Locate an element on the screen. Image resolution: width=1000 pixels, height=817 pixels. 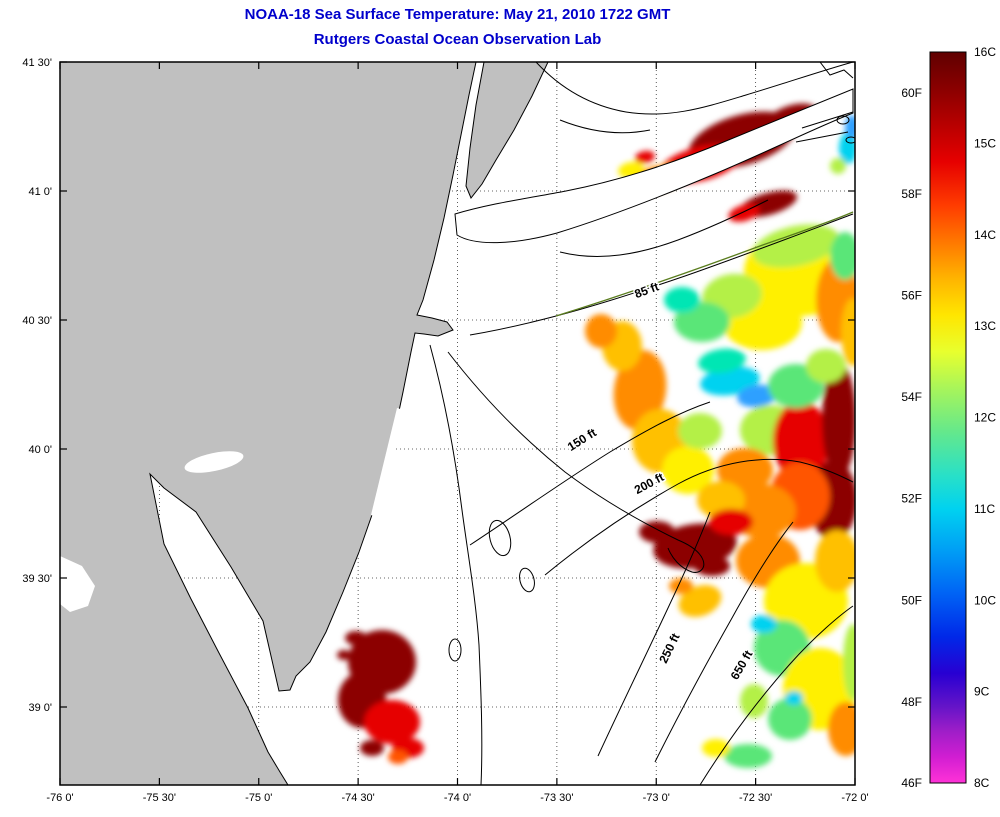
ne-coast-detail is located at coordinates (836, 70).